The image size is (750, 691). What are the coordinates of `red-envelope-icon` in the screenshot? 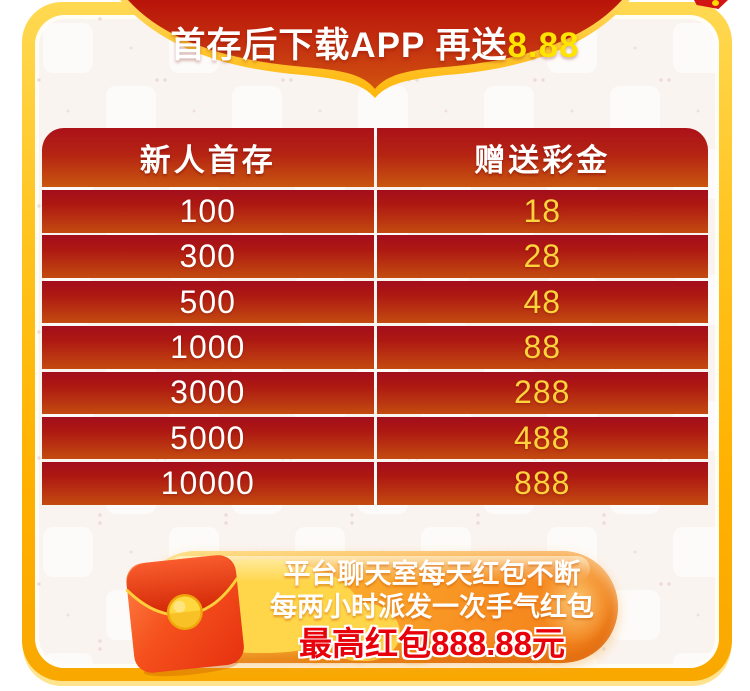 It's located at (184, 616).